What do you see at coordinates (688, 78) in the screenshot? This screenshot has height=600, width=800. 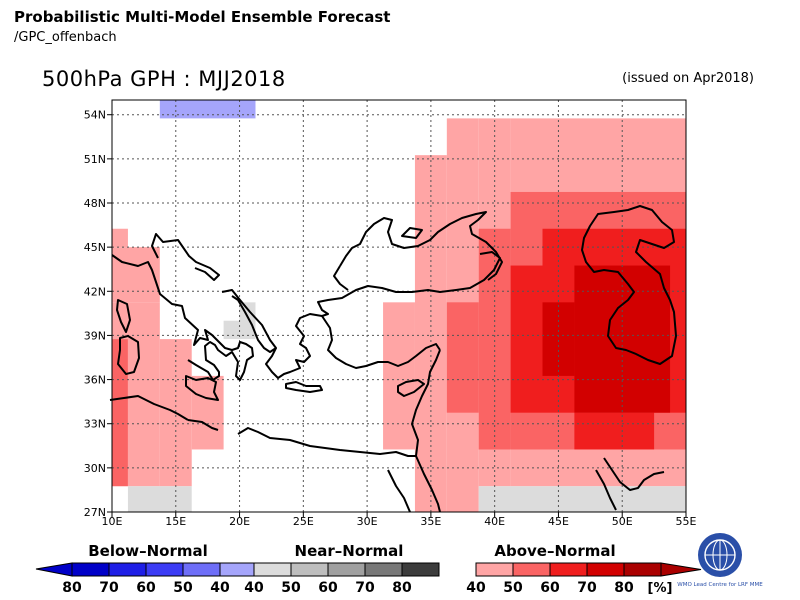 I see `issued-label: (issued on Apr2018)` at bounding box center [688, 78].